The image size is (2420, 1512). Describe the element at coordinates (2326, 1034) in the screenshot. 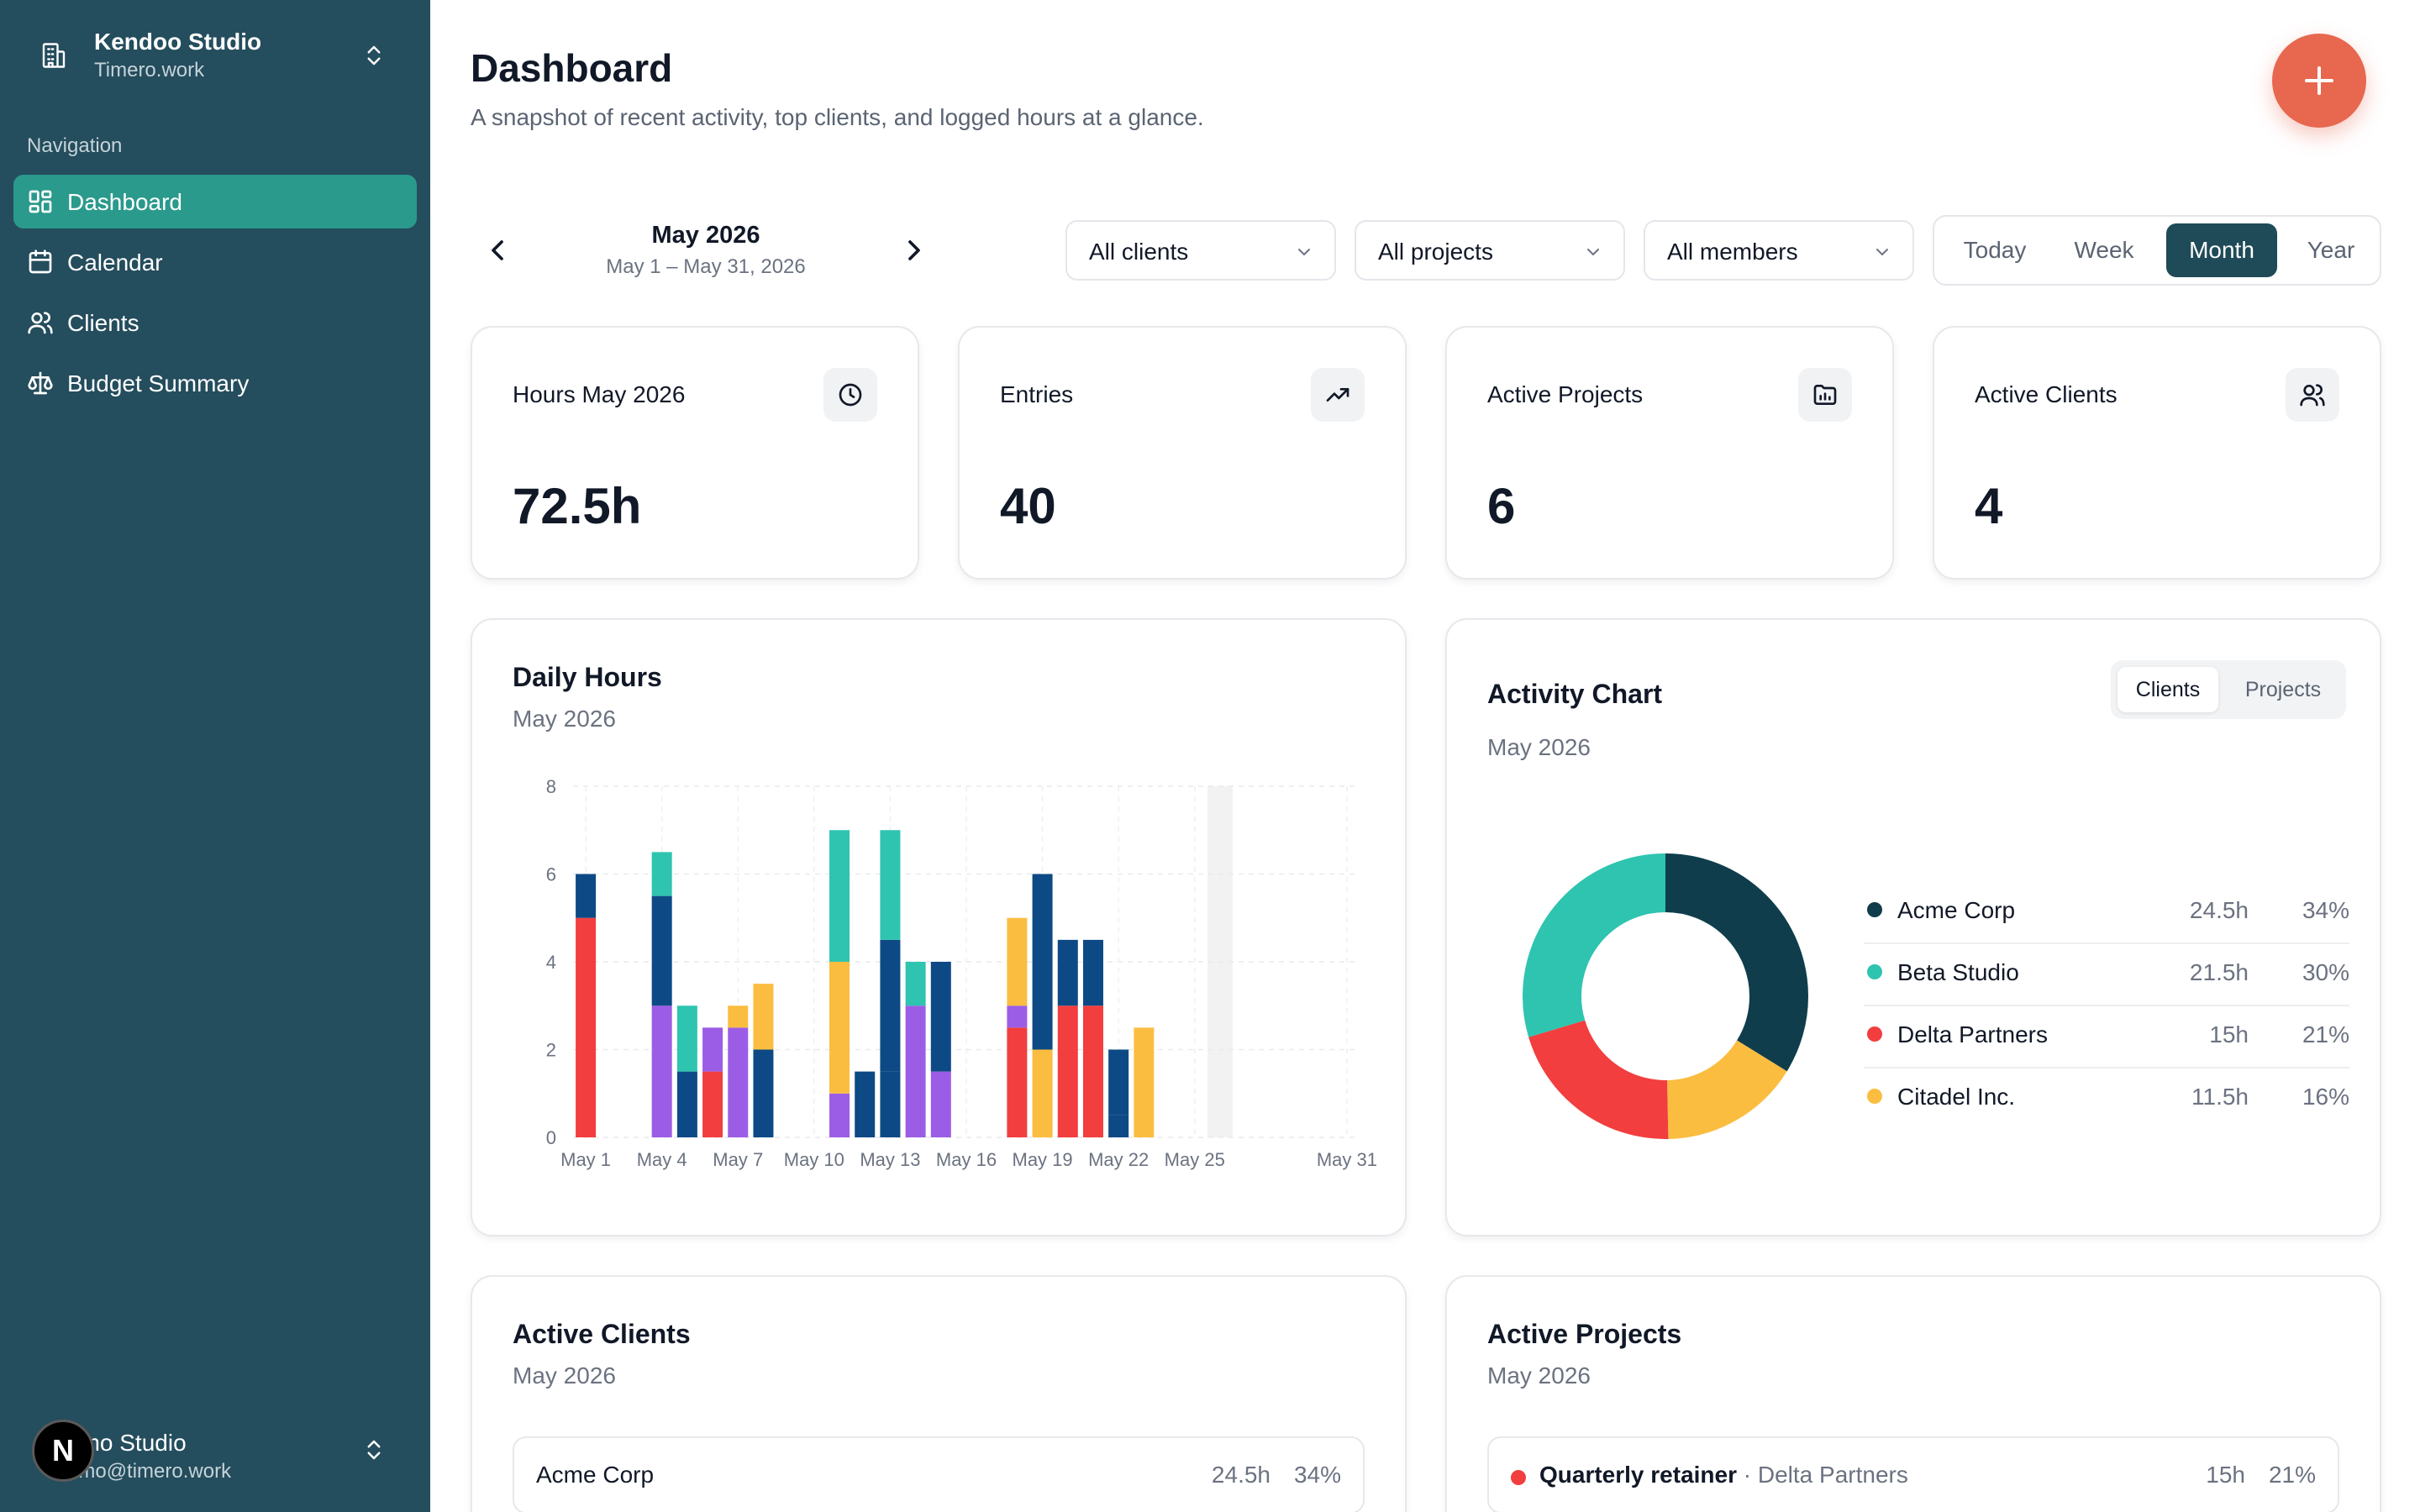

I see `legend-pct: 21%` at that location.